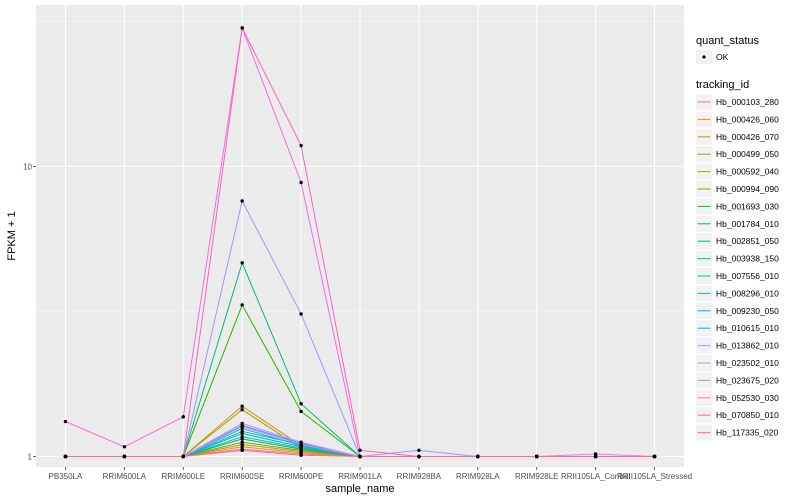 The height and width of the screenshot is (500, 800). Describe the element at coordinates (747, 346) in the screenshot. I see `legend-color-label: Hb_013862_010` at that location.